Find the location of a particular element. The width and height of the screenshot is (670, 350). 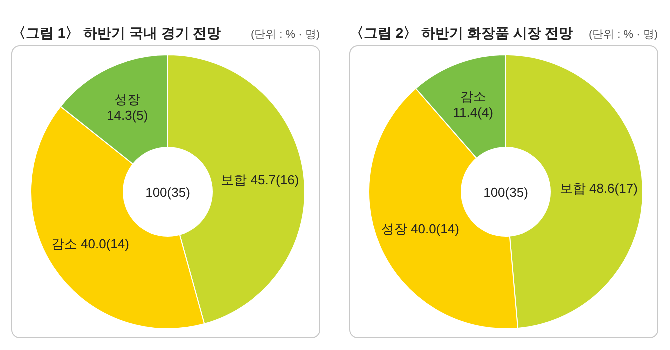

slice-label: 성장 is located at coordinates (127, 100).